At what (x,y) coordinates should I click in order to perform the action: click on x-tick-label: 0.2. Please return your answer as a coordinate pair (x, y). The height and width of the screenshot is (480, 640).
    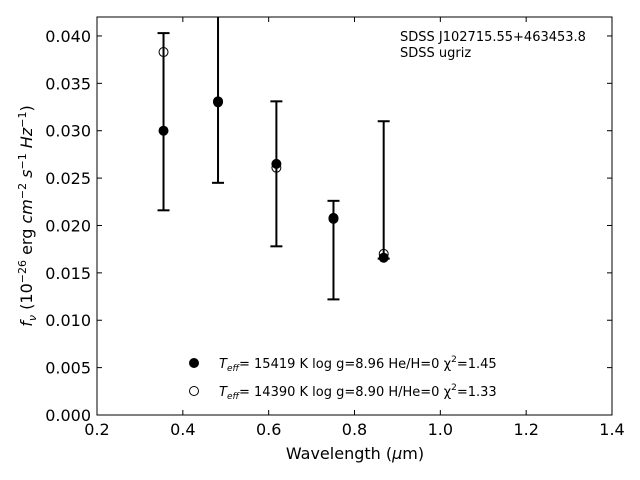
    Looking at the image, I should click on (96, 429).